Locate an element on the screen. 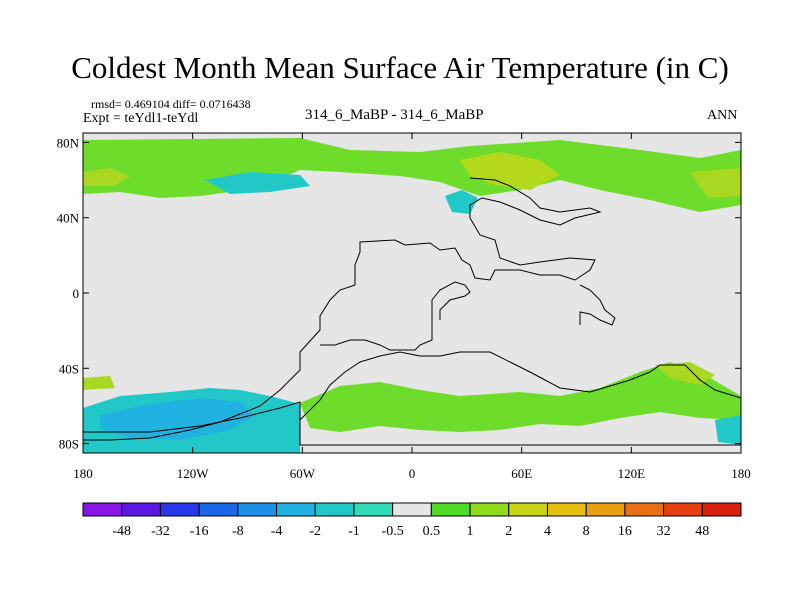 This screenshot has height=600, width=800. coastline-africa-south is located at coordinates (219, 362).